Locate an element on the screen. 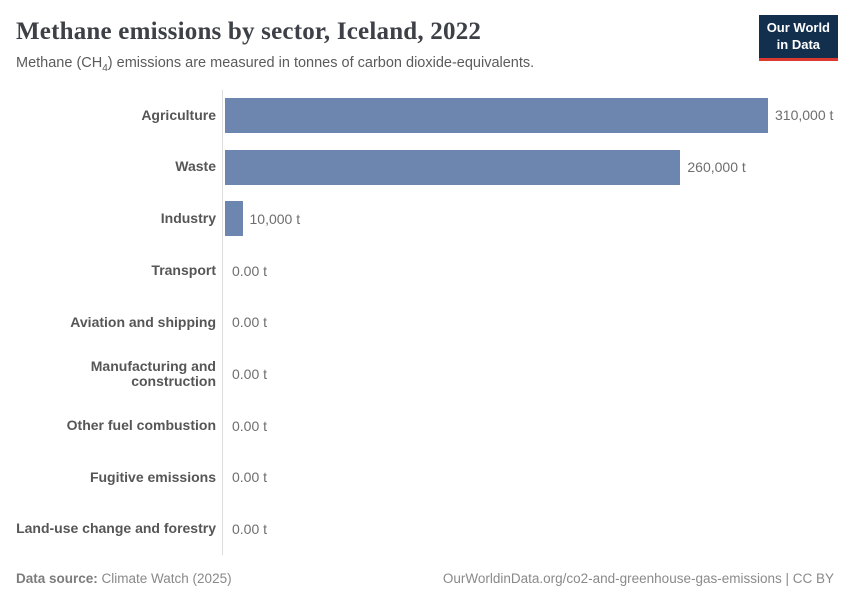 The height and width of the screenshot is (600, 850). bar-value-label: 260,000 t is located at coordinates (716, 167).